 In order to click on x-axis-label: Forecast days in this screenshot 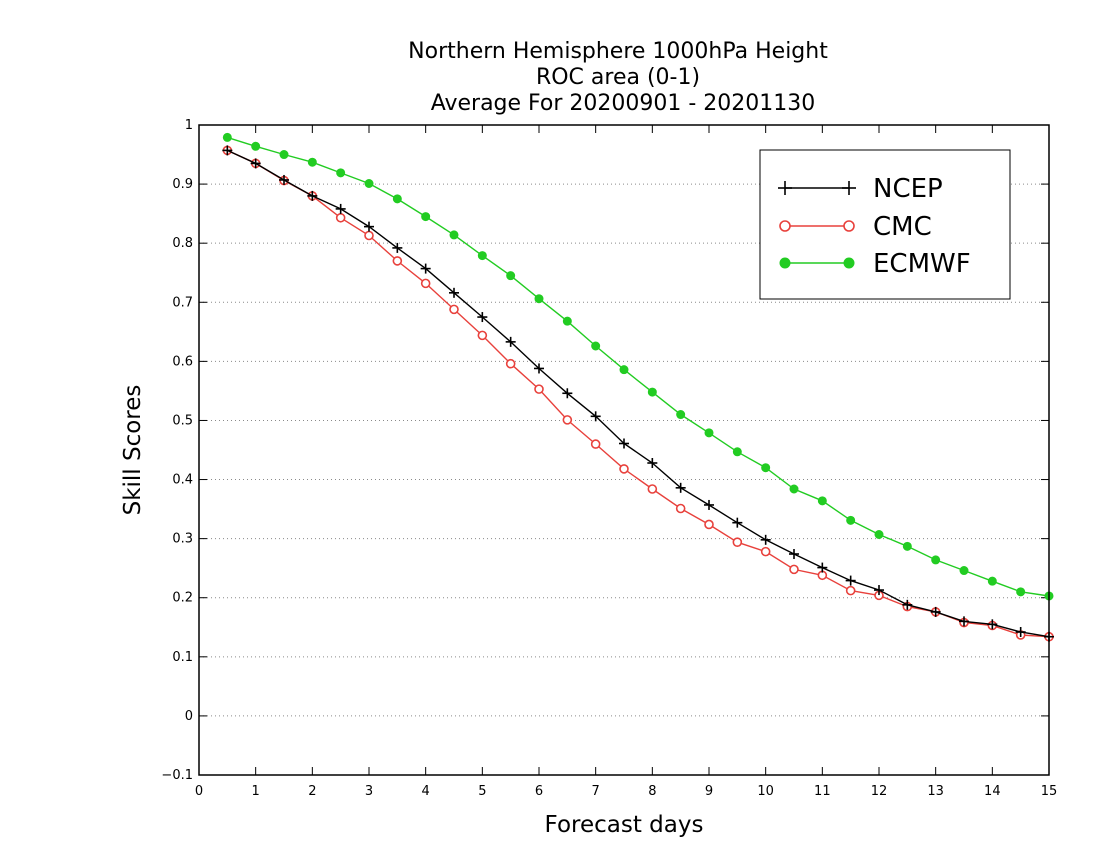, I will do `click(624, 825)`.